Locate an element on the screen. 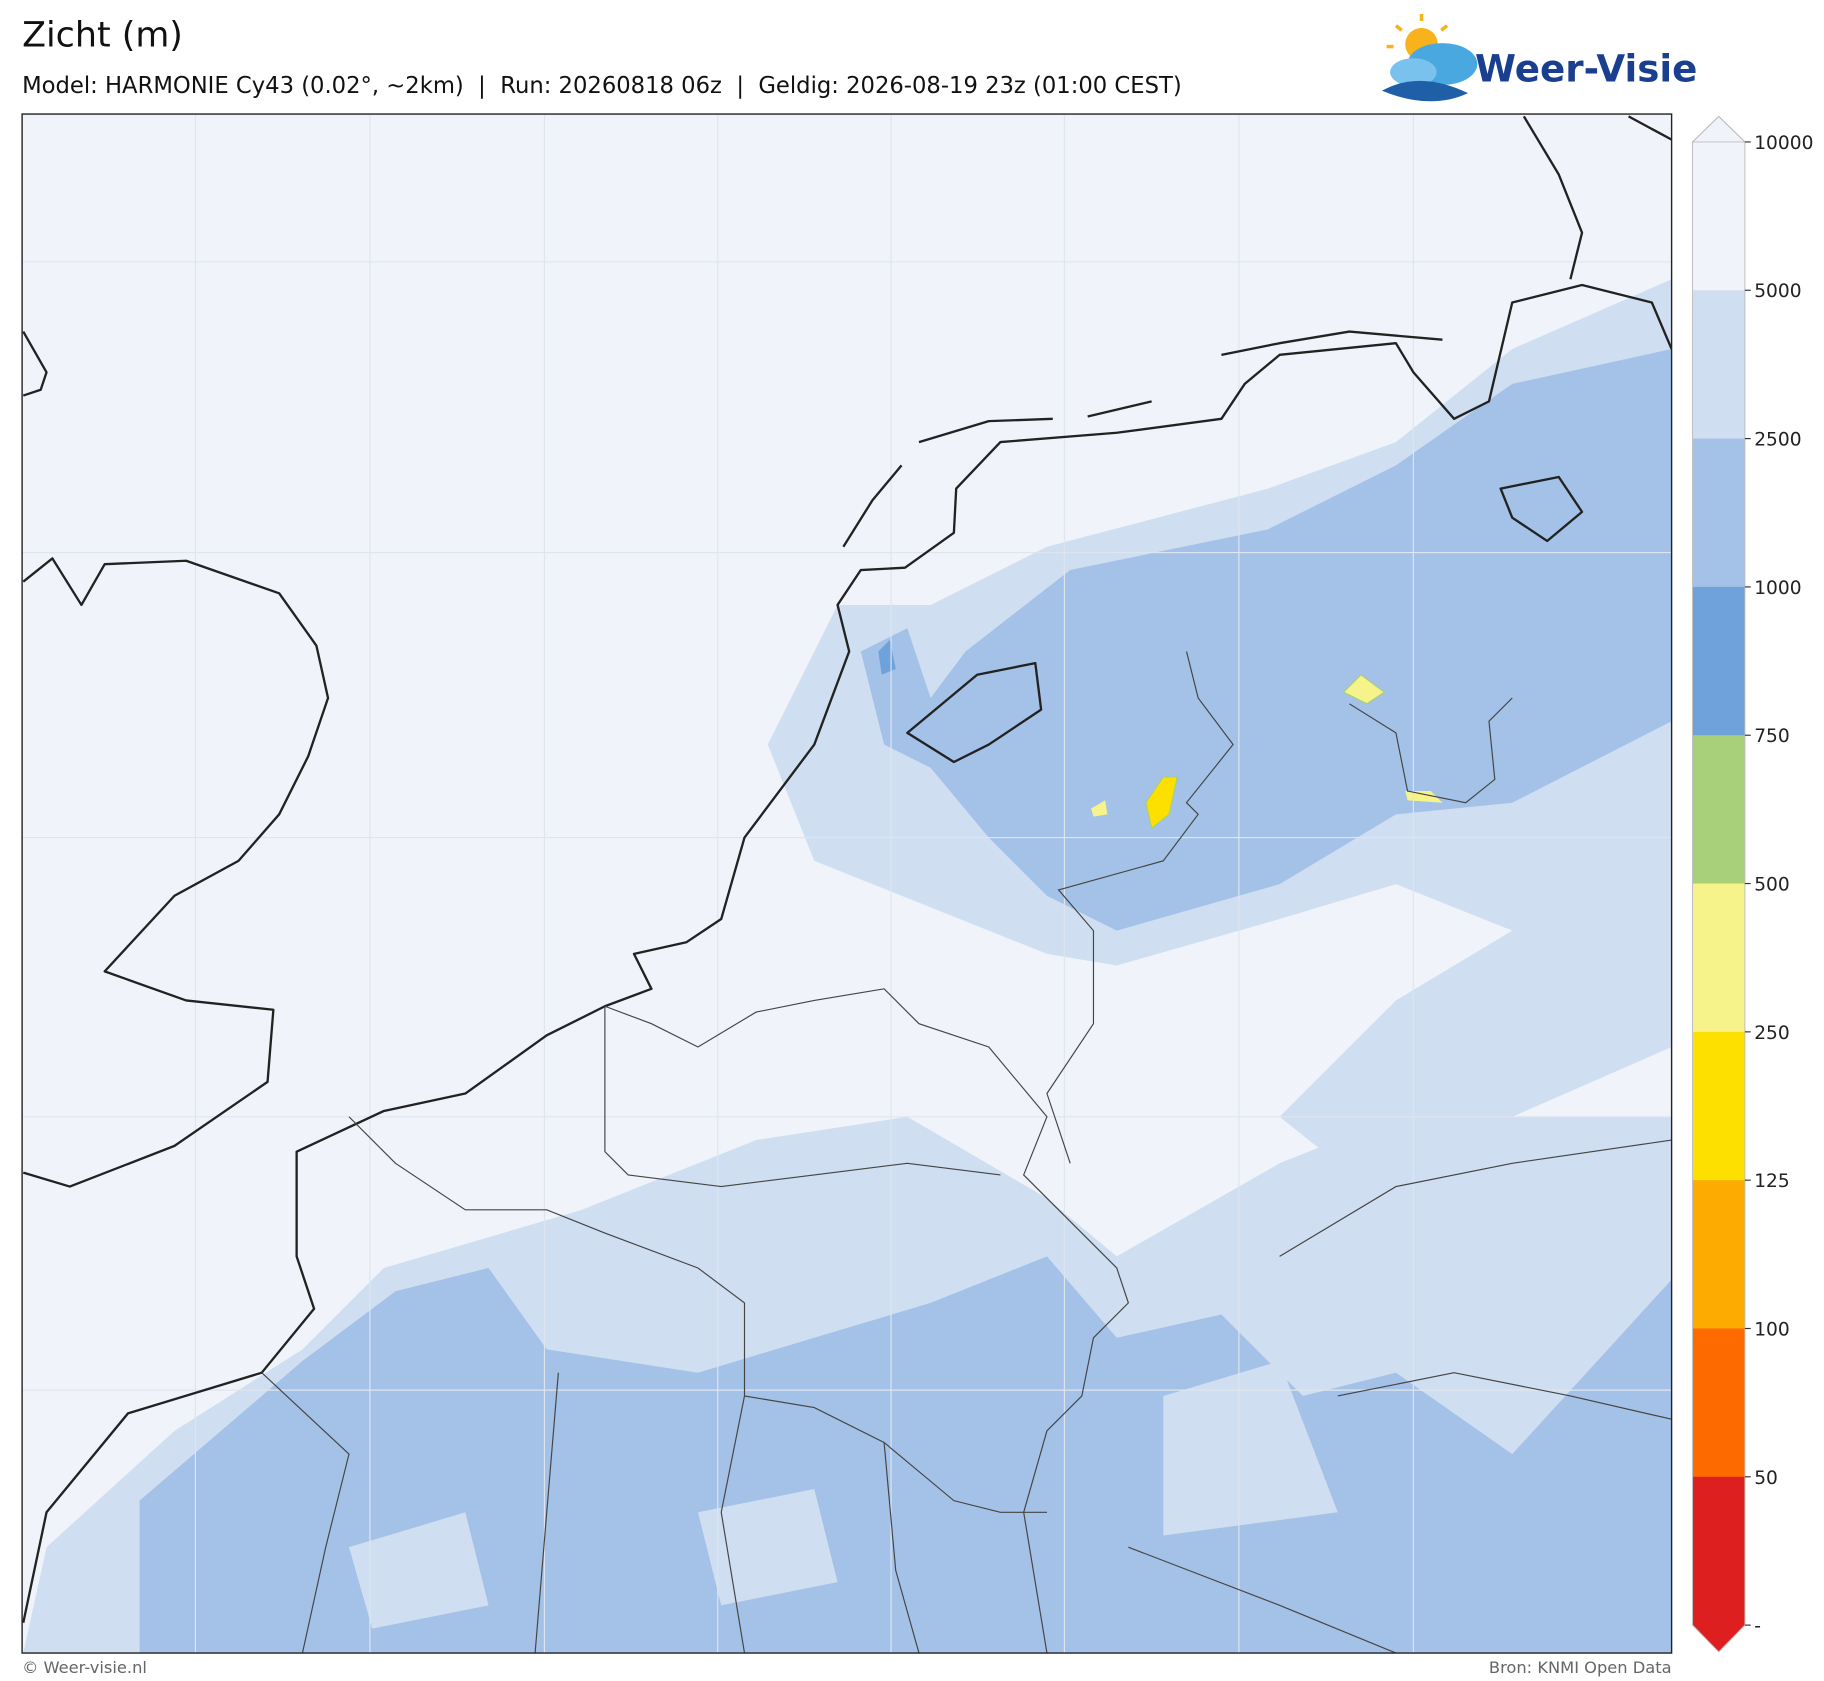  colorbar-label: 50 is located at coordinates (1766, 1478).